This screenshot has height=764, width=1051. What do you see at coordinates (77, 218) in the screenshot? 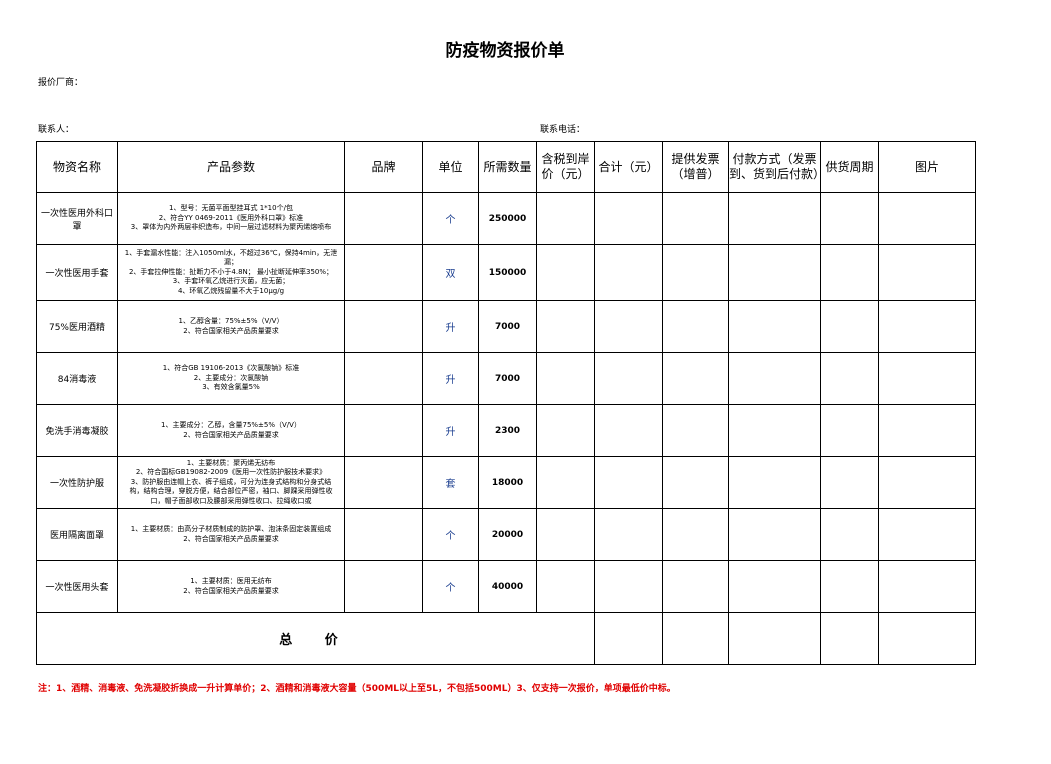
I see `item-name: 一次性医用外科口罩` at bounding box center [77, 218].